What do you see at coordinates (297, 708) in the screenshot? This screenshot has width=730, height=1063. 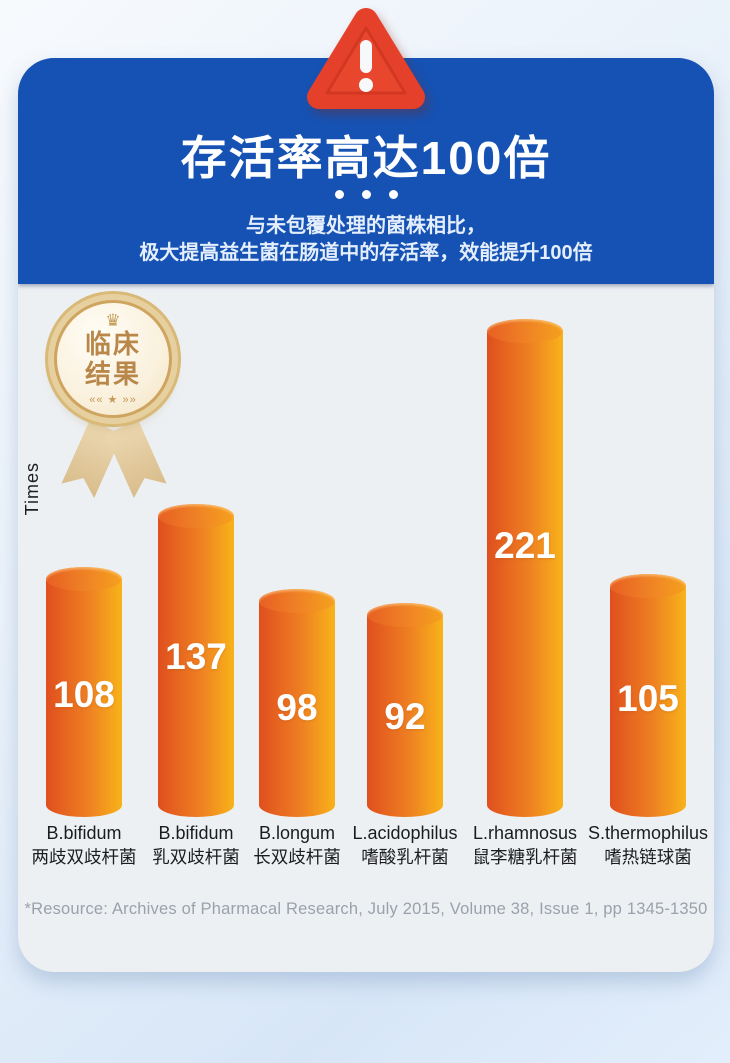 I see `bar-value-label: 98` at bounding box center [297, 708].